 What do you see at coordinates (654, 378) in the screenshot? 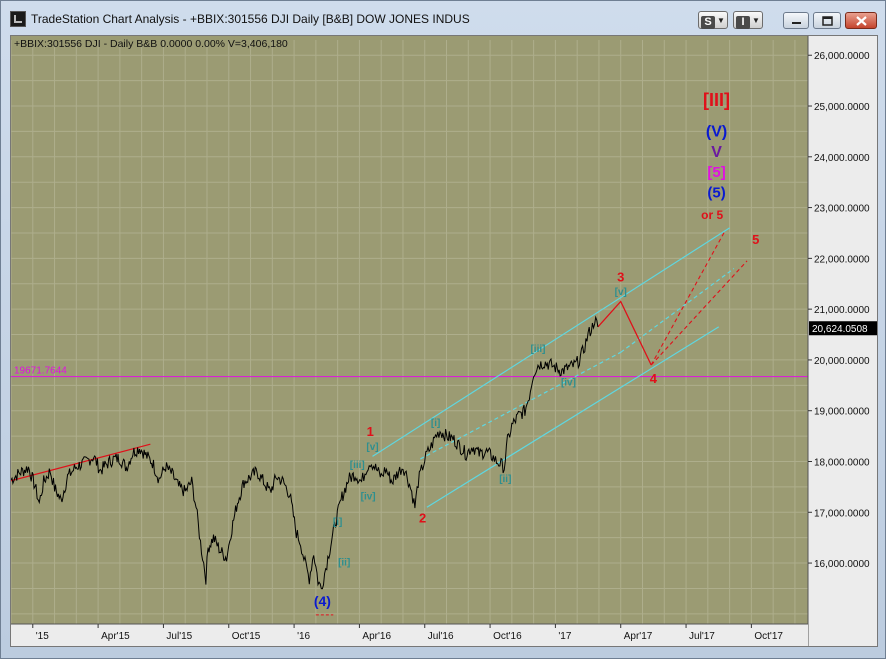
I see `wave-label: 4` at bounding box center [654, 378].